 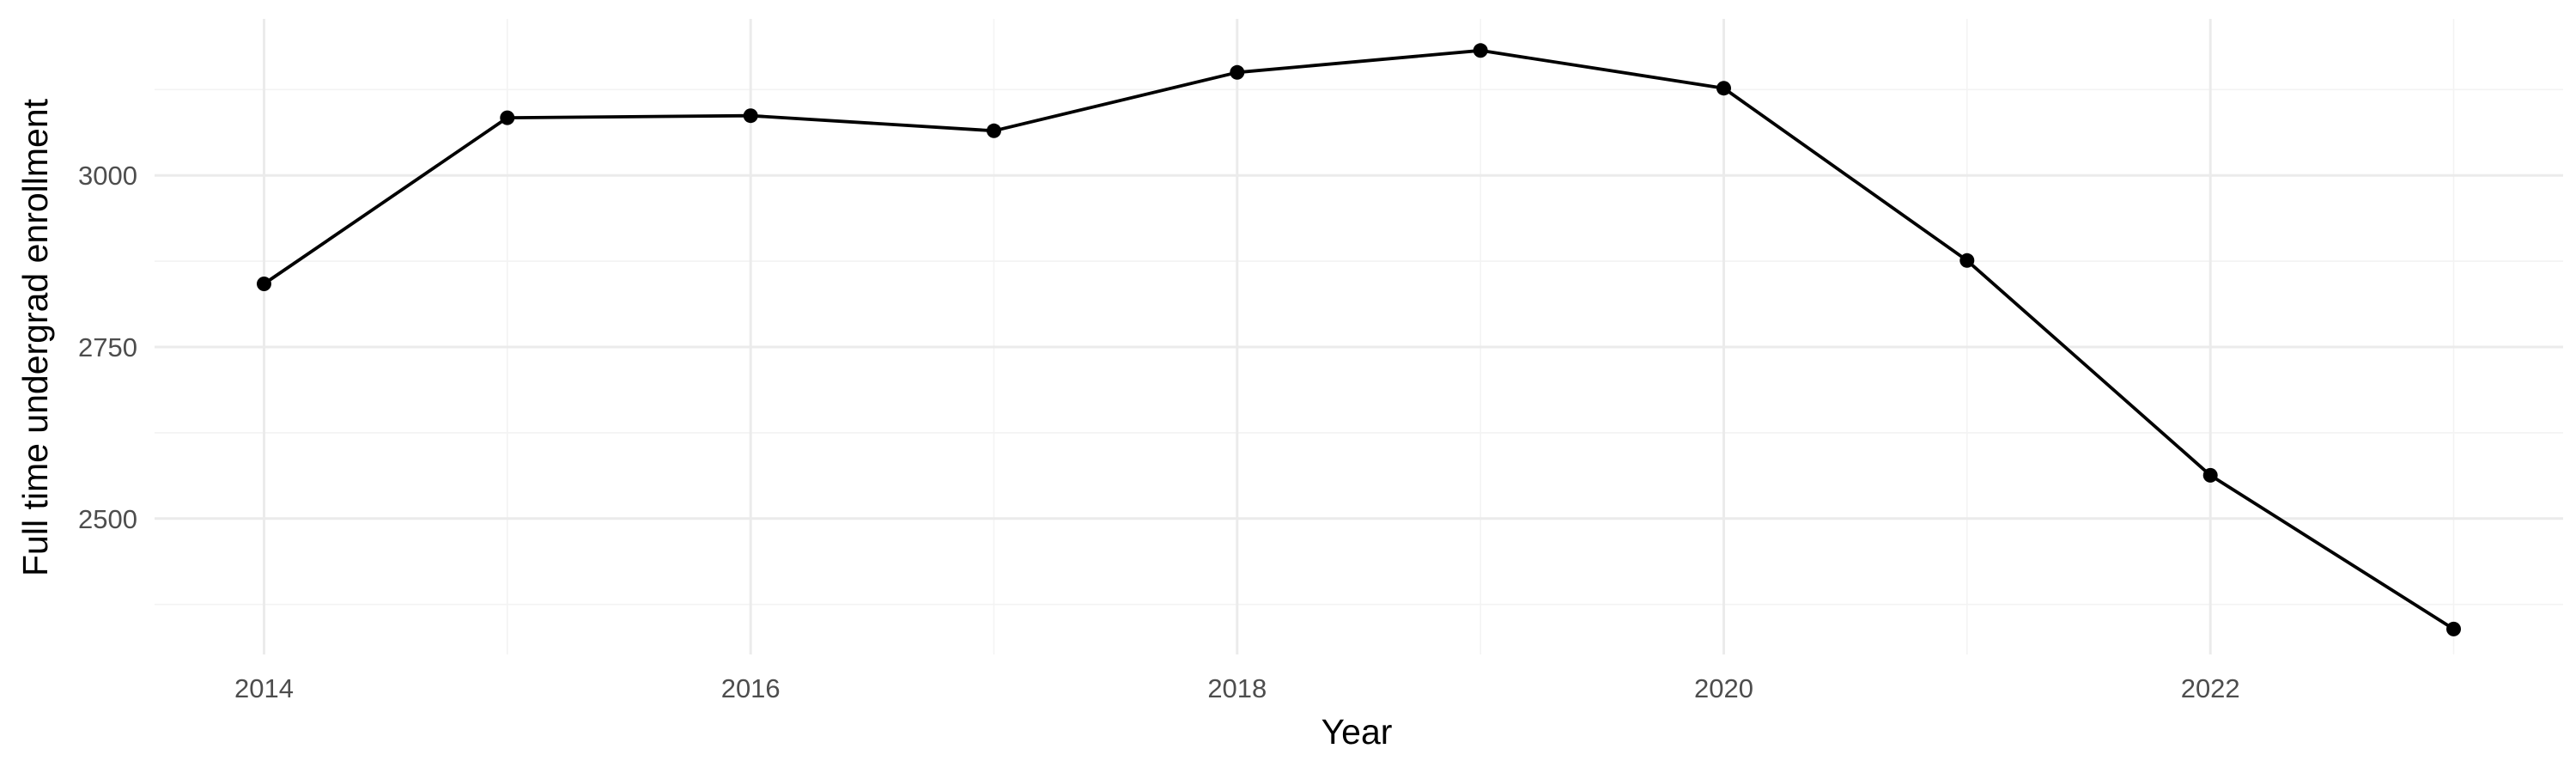 What do you see at coordinates (107, 176) in the screenshot?
I see `y-tick-label: 3000` at bounding box center [107, 176].